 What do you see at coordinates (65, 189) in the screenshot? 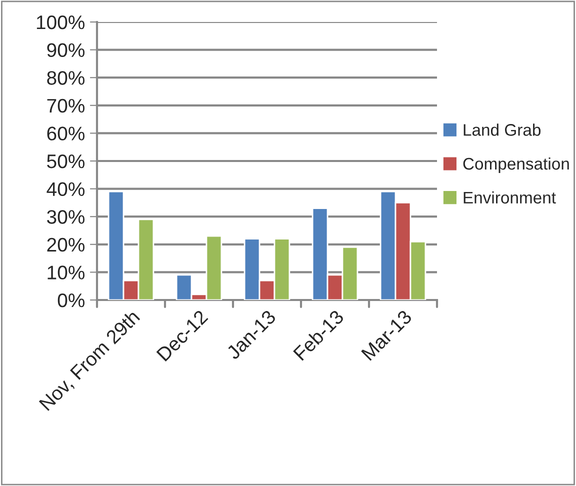
I see `y-tick-label: 40%` at bounding box center [65, 189].